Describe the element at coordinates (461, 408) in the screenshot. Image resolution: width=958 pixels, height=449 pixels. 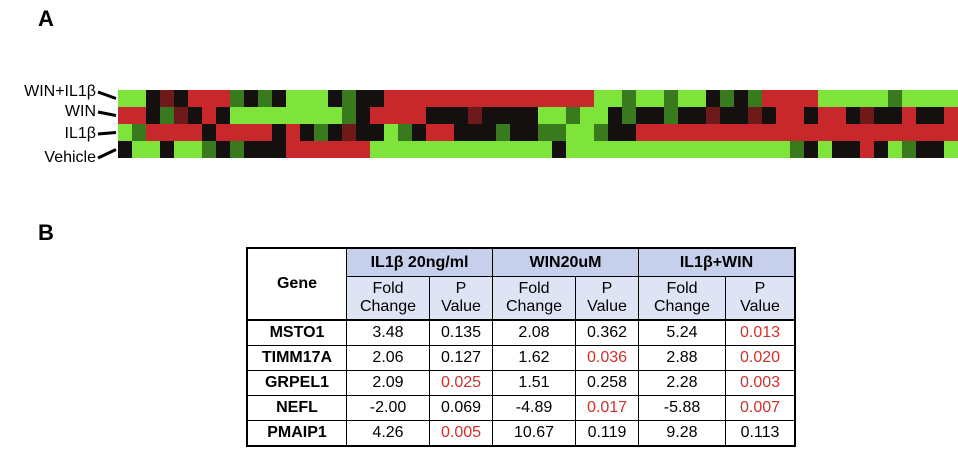
I see `p-value: 0.069` at that location.